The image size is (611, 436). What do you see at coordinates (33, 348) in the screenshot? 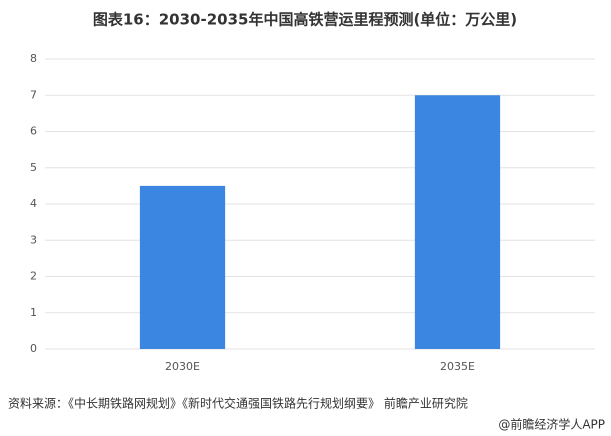
I see `y-tick-label: 0` at bounding box center [33, 348].